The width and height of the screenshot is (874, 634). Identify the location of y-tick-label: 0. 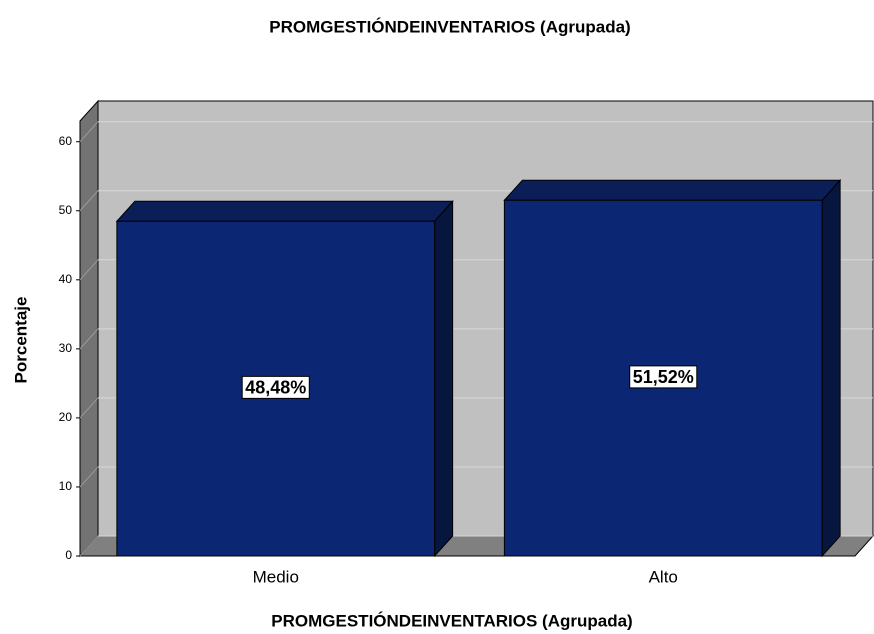
(68, 555).